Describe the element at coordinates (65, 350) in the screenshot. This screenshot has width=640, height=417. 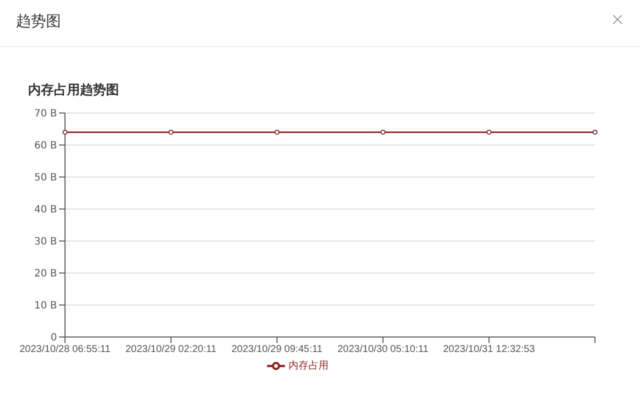
I see `x-tick-label: 2023/10/28 06:55:11` at that location.